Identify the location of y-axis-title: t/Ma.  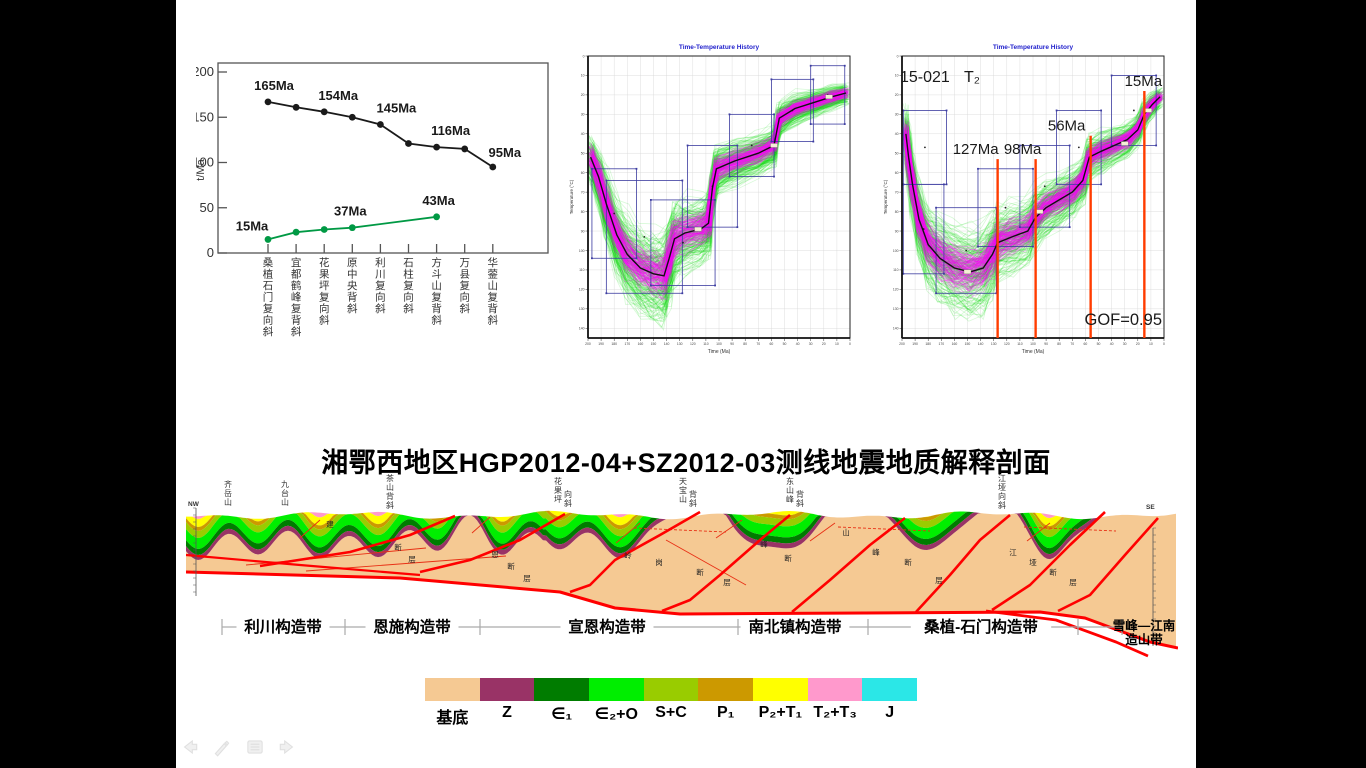
(201, 169).